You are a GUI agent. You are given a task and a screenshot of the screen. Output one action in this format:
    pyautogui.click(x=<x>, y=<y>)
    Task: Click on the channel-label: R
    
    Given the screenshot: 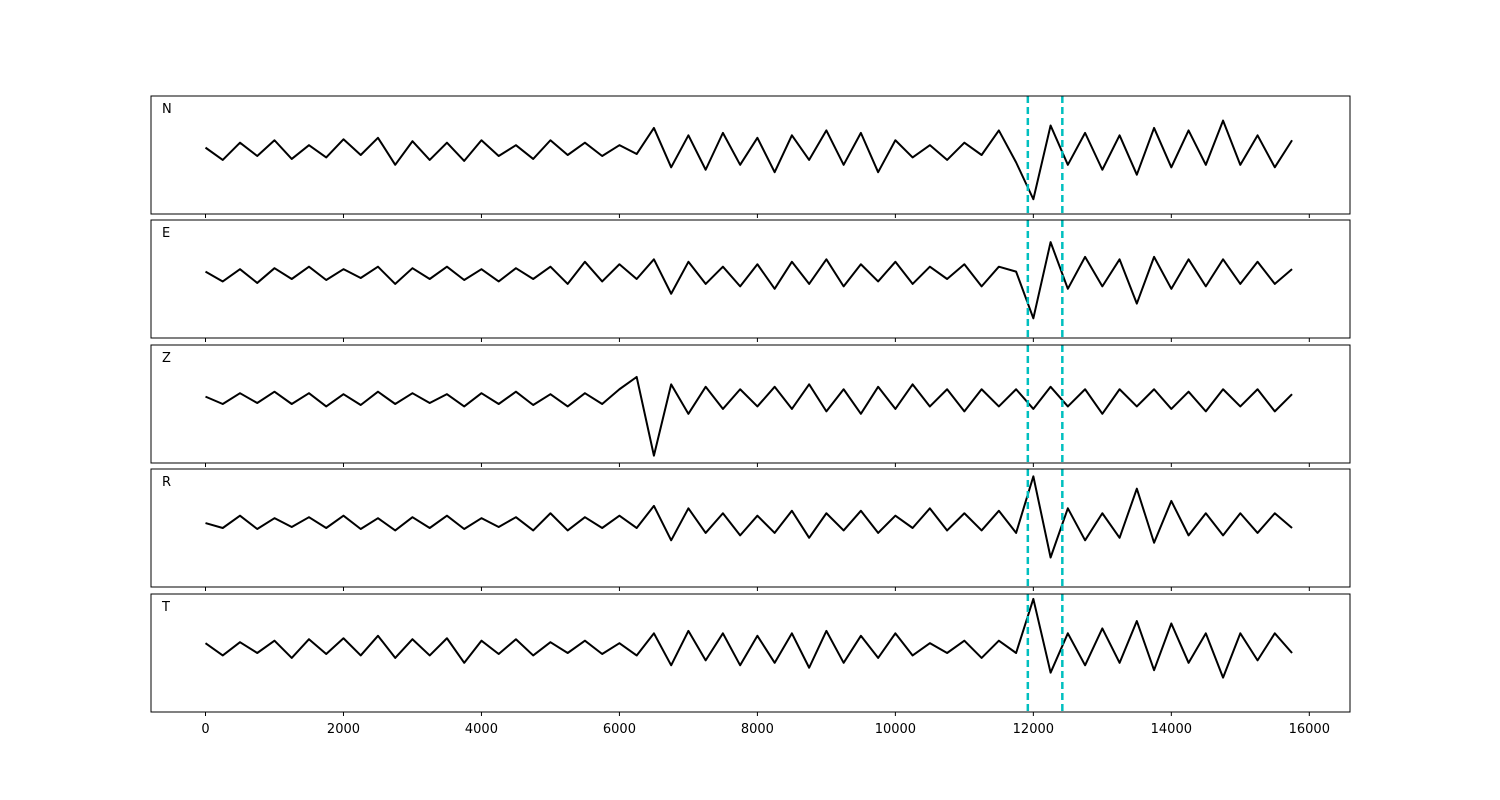 What is the action you would take?
    pyautogui.click(x=166, y=482)
    